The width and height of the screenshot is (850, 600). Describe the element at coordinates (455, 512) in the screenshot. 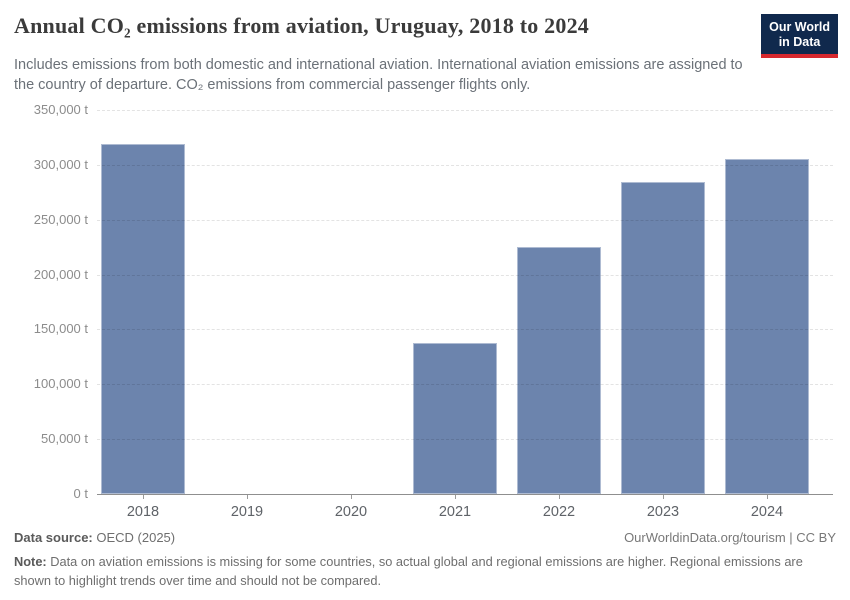

I see `x-axis-label-2021: 2021` at that location.